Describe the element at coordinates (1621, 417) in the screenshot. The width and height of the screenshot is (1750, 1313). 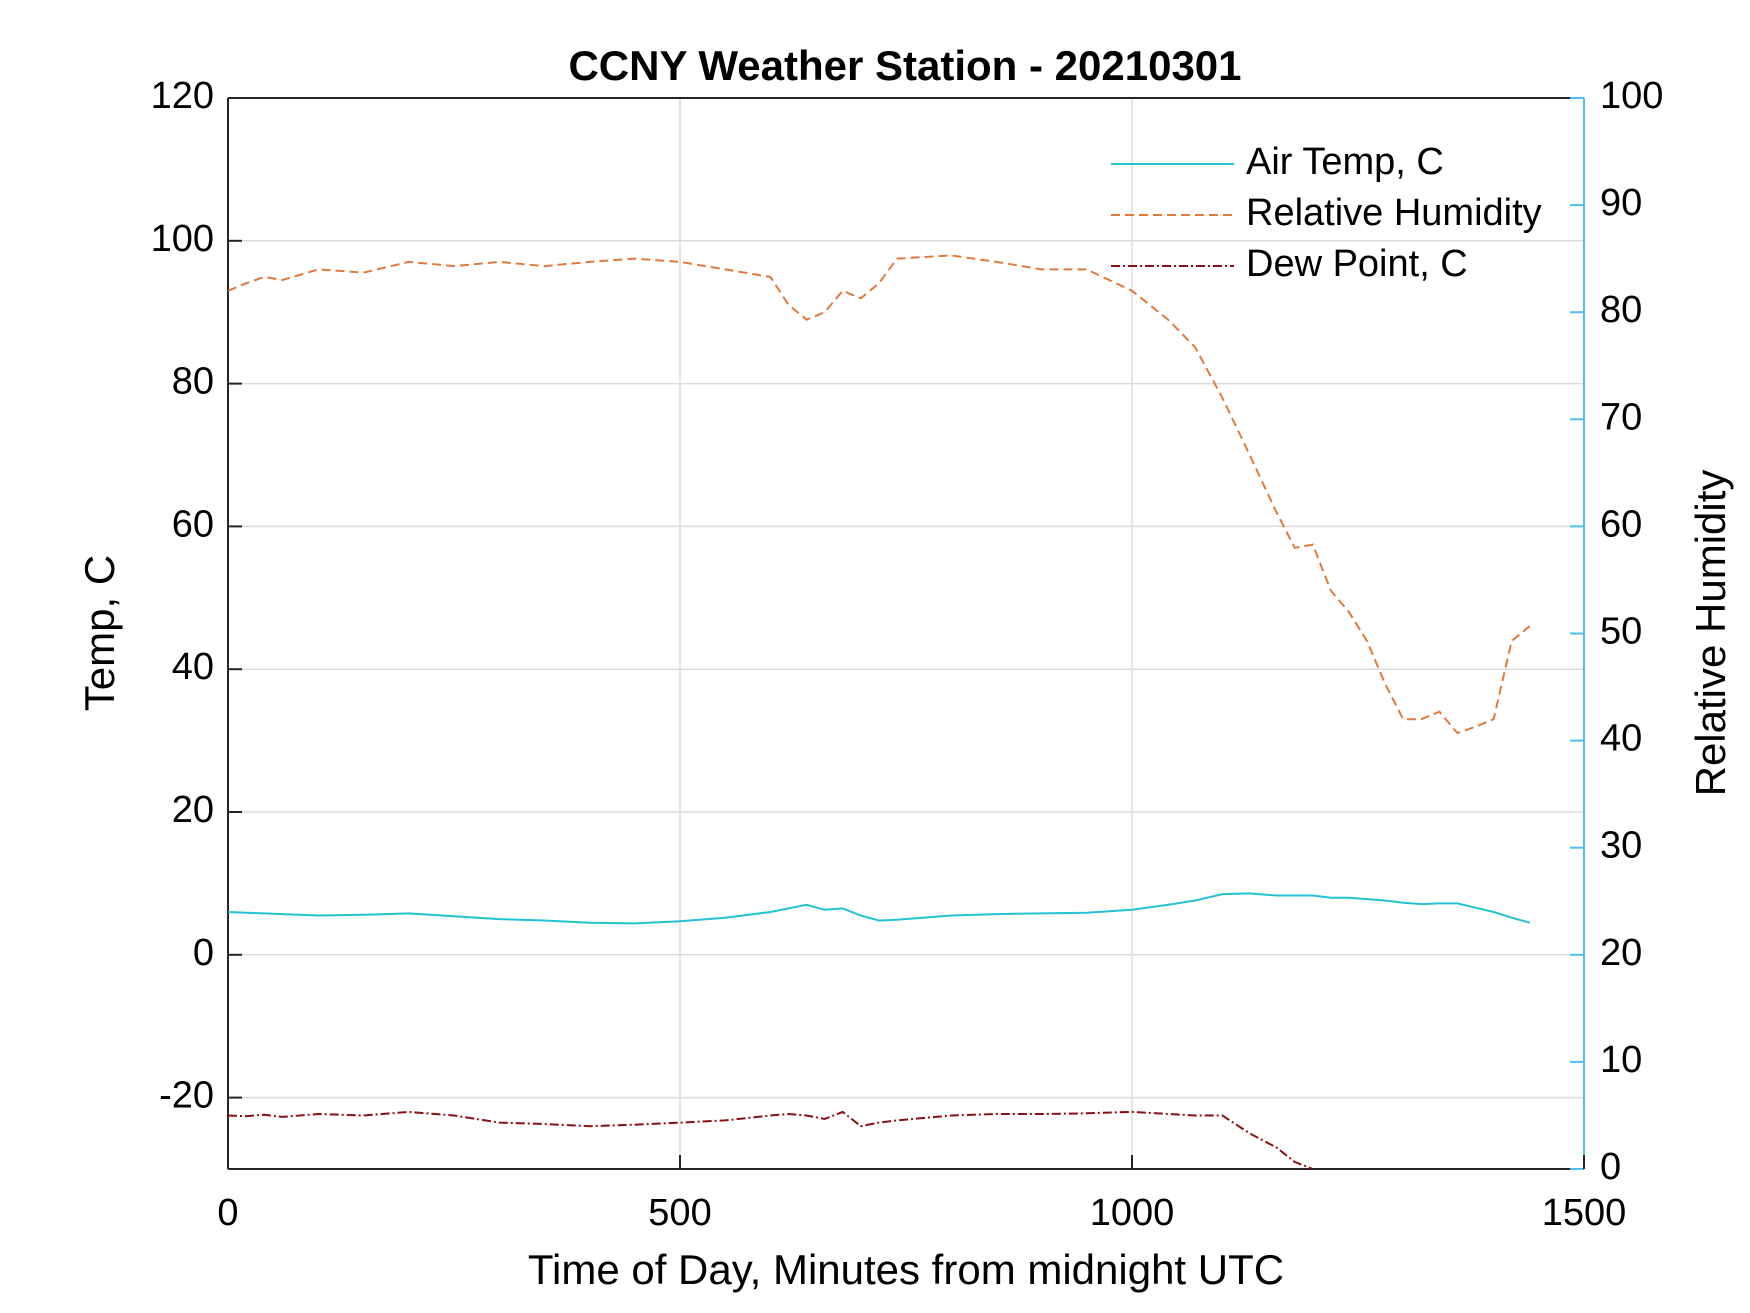
I see `y2-tick-label: 70` at that location.